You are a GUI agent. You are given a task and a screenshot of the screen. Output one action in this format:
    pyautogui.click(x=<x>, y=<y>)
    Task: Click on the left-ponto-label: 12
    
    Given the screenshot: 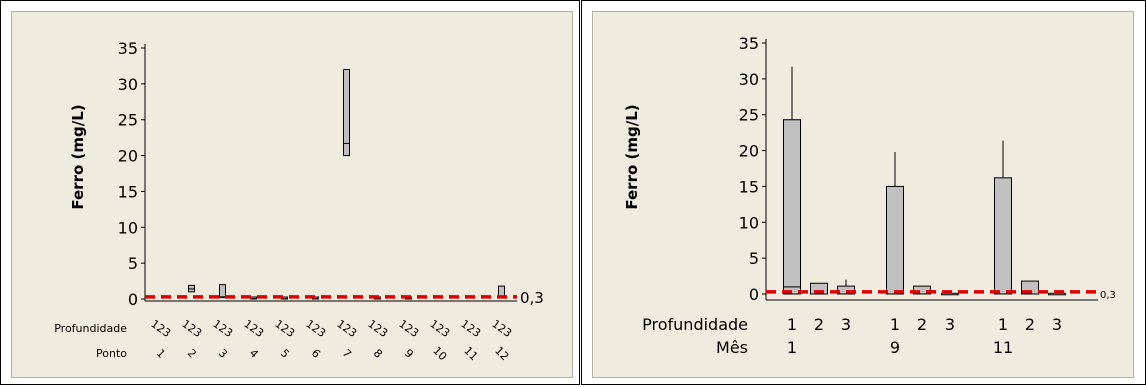 What is the action you would take?
    pyautogui.click(x=501, y=353)
    